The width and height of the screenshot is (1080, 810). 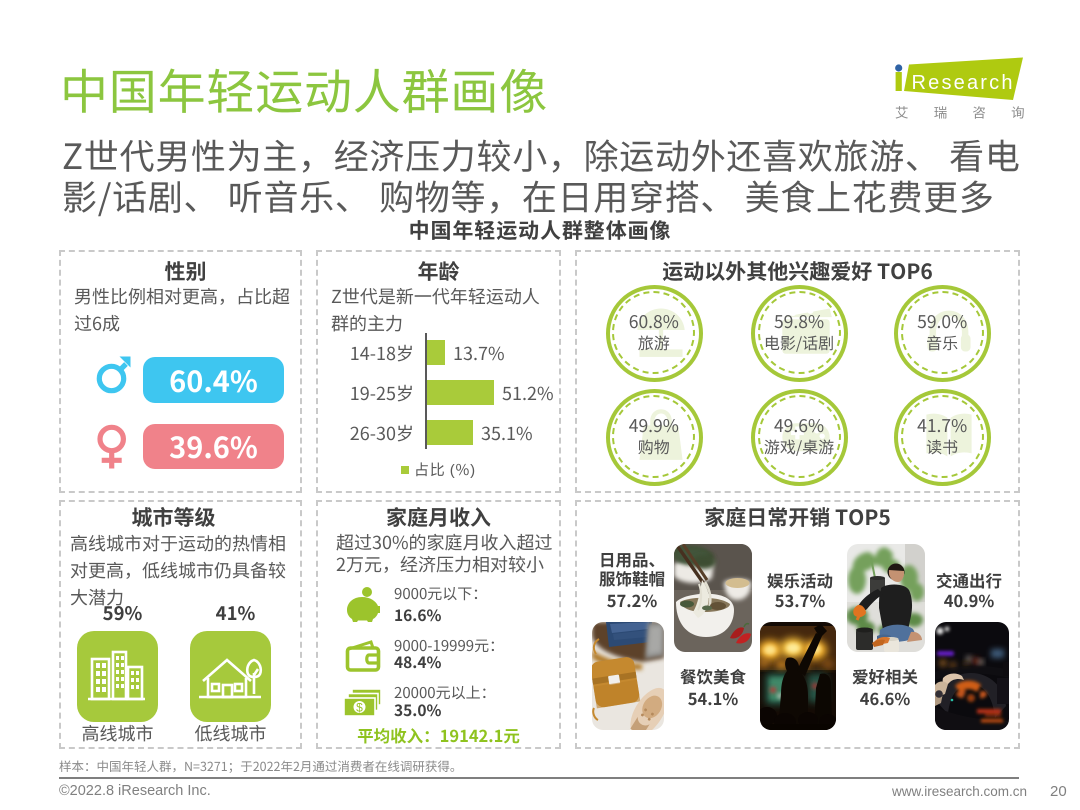 What do you see at coordinates (967, 112) in the screenshot?
I see `svg-text: 艾瑞咨询` at bounding box center [967, 112].